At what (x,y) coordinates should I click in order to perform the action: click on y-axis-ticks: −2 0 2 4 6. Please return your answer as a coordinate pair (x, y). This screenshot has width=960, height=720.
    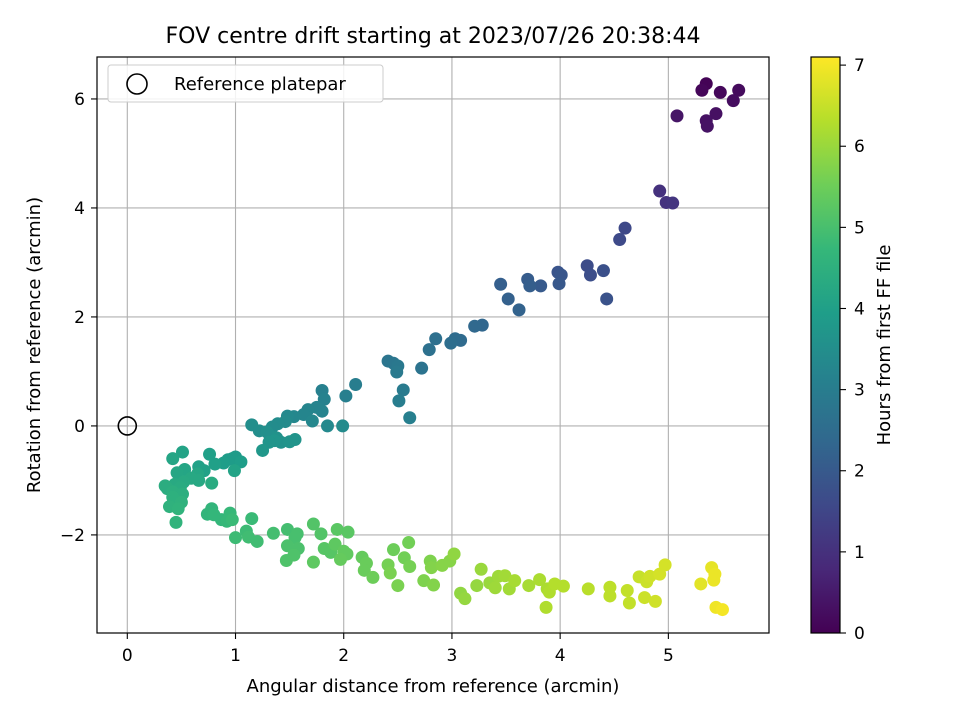
    Looking at the image, I should click on (78, 318).